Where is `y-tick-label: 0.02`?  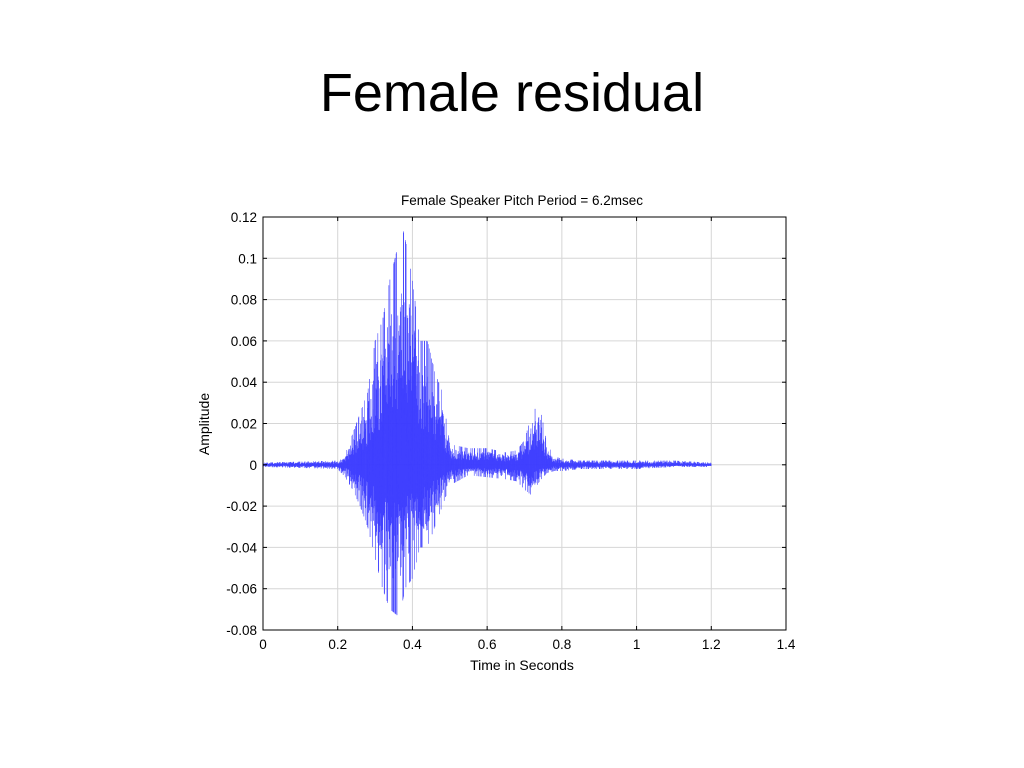
y-tick-label: 0.02 is located at coordinates (244, 424).